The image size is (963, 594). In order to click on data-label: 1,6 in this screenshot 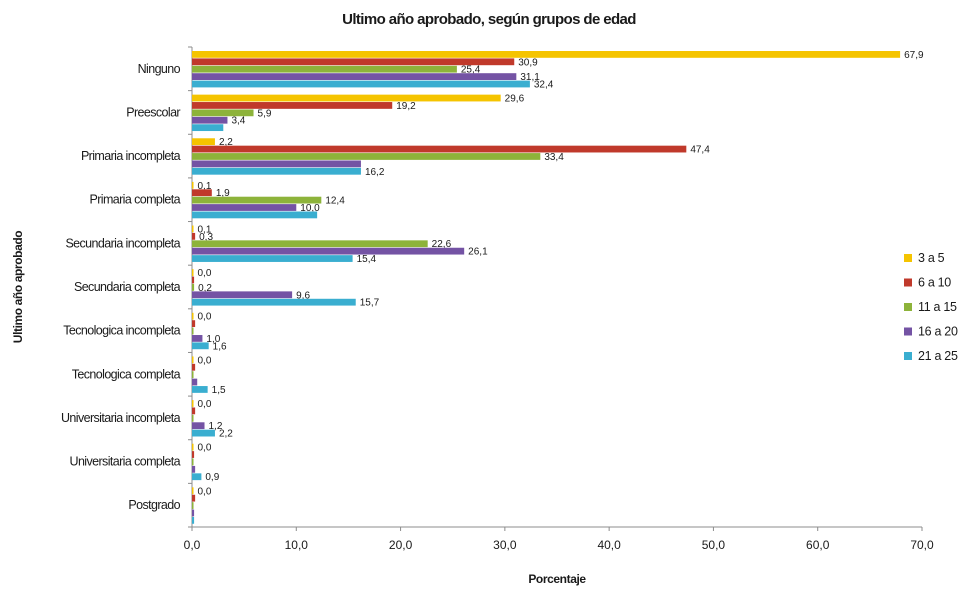, I will do `click(220, 346)`.